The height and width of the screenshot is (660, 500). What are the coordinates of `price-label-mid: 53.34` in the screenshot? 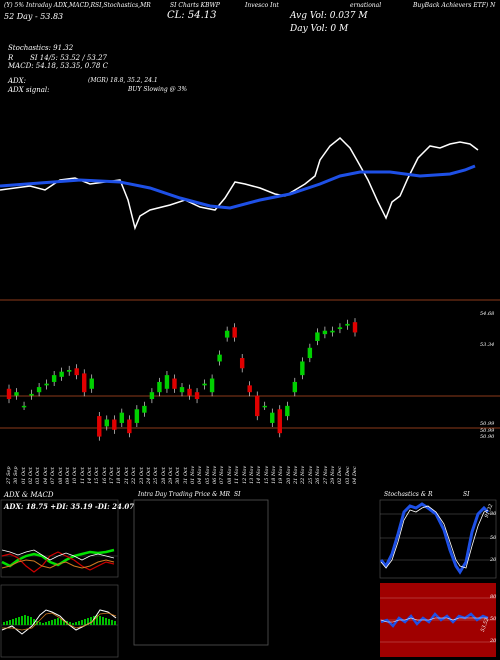 It's located at (487, 345).